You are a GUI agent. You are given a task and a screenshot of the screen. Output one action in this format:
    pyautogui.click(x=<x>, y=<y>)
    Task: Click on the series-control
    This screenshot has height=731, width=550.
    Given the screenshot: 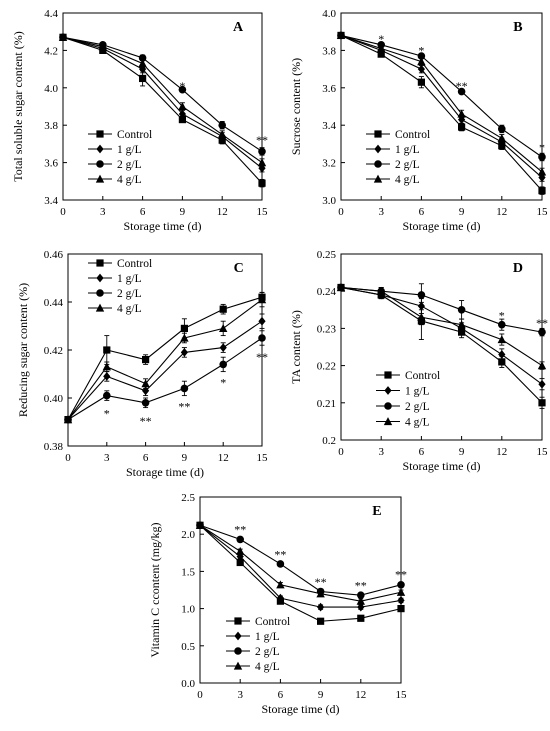 What is the action you would take?
    pyautogui.click(x=441, y=113)
    